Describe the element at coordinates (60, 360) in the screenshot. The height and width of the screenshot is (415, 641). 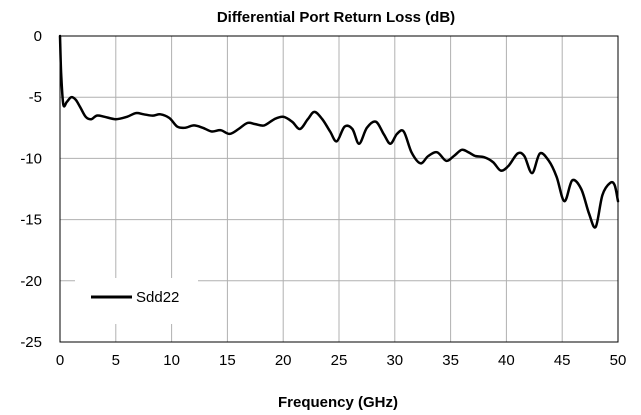
I see `x-tick-label: 0` at that location.